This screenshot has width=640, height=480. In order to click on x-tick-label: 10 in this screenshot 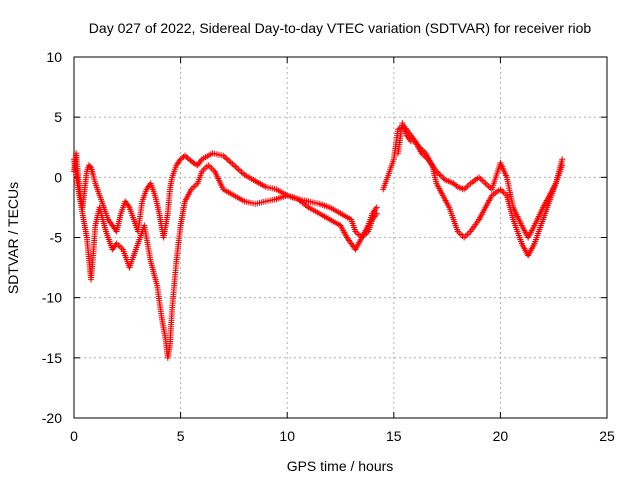, I will do `click(287, 436)`.